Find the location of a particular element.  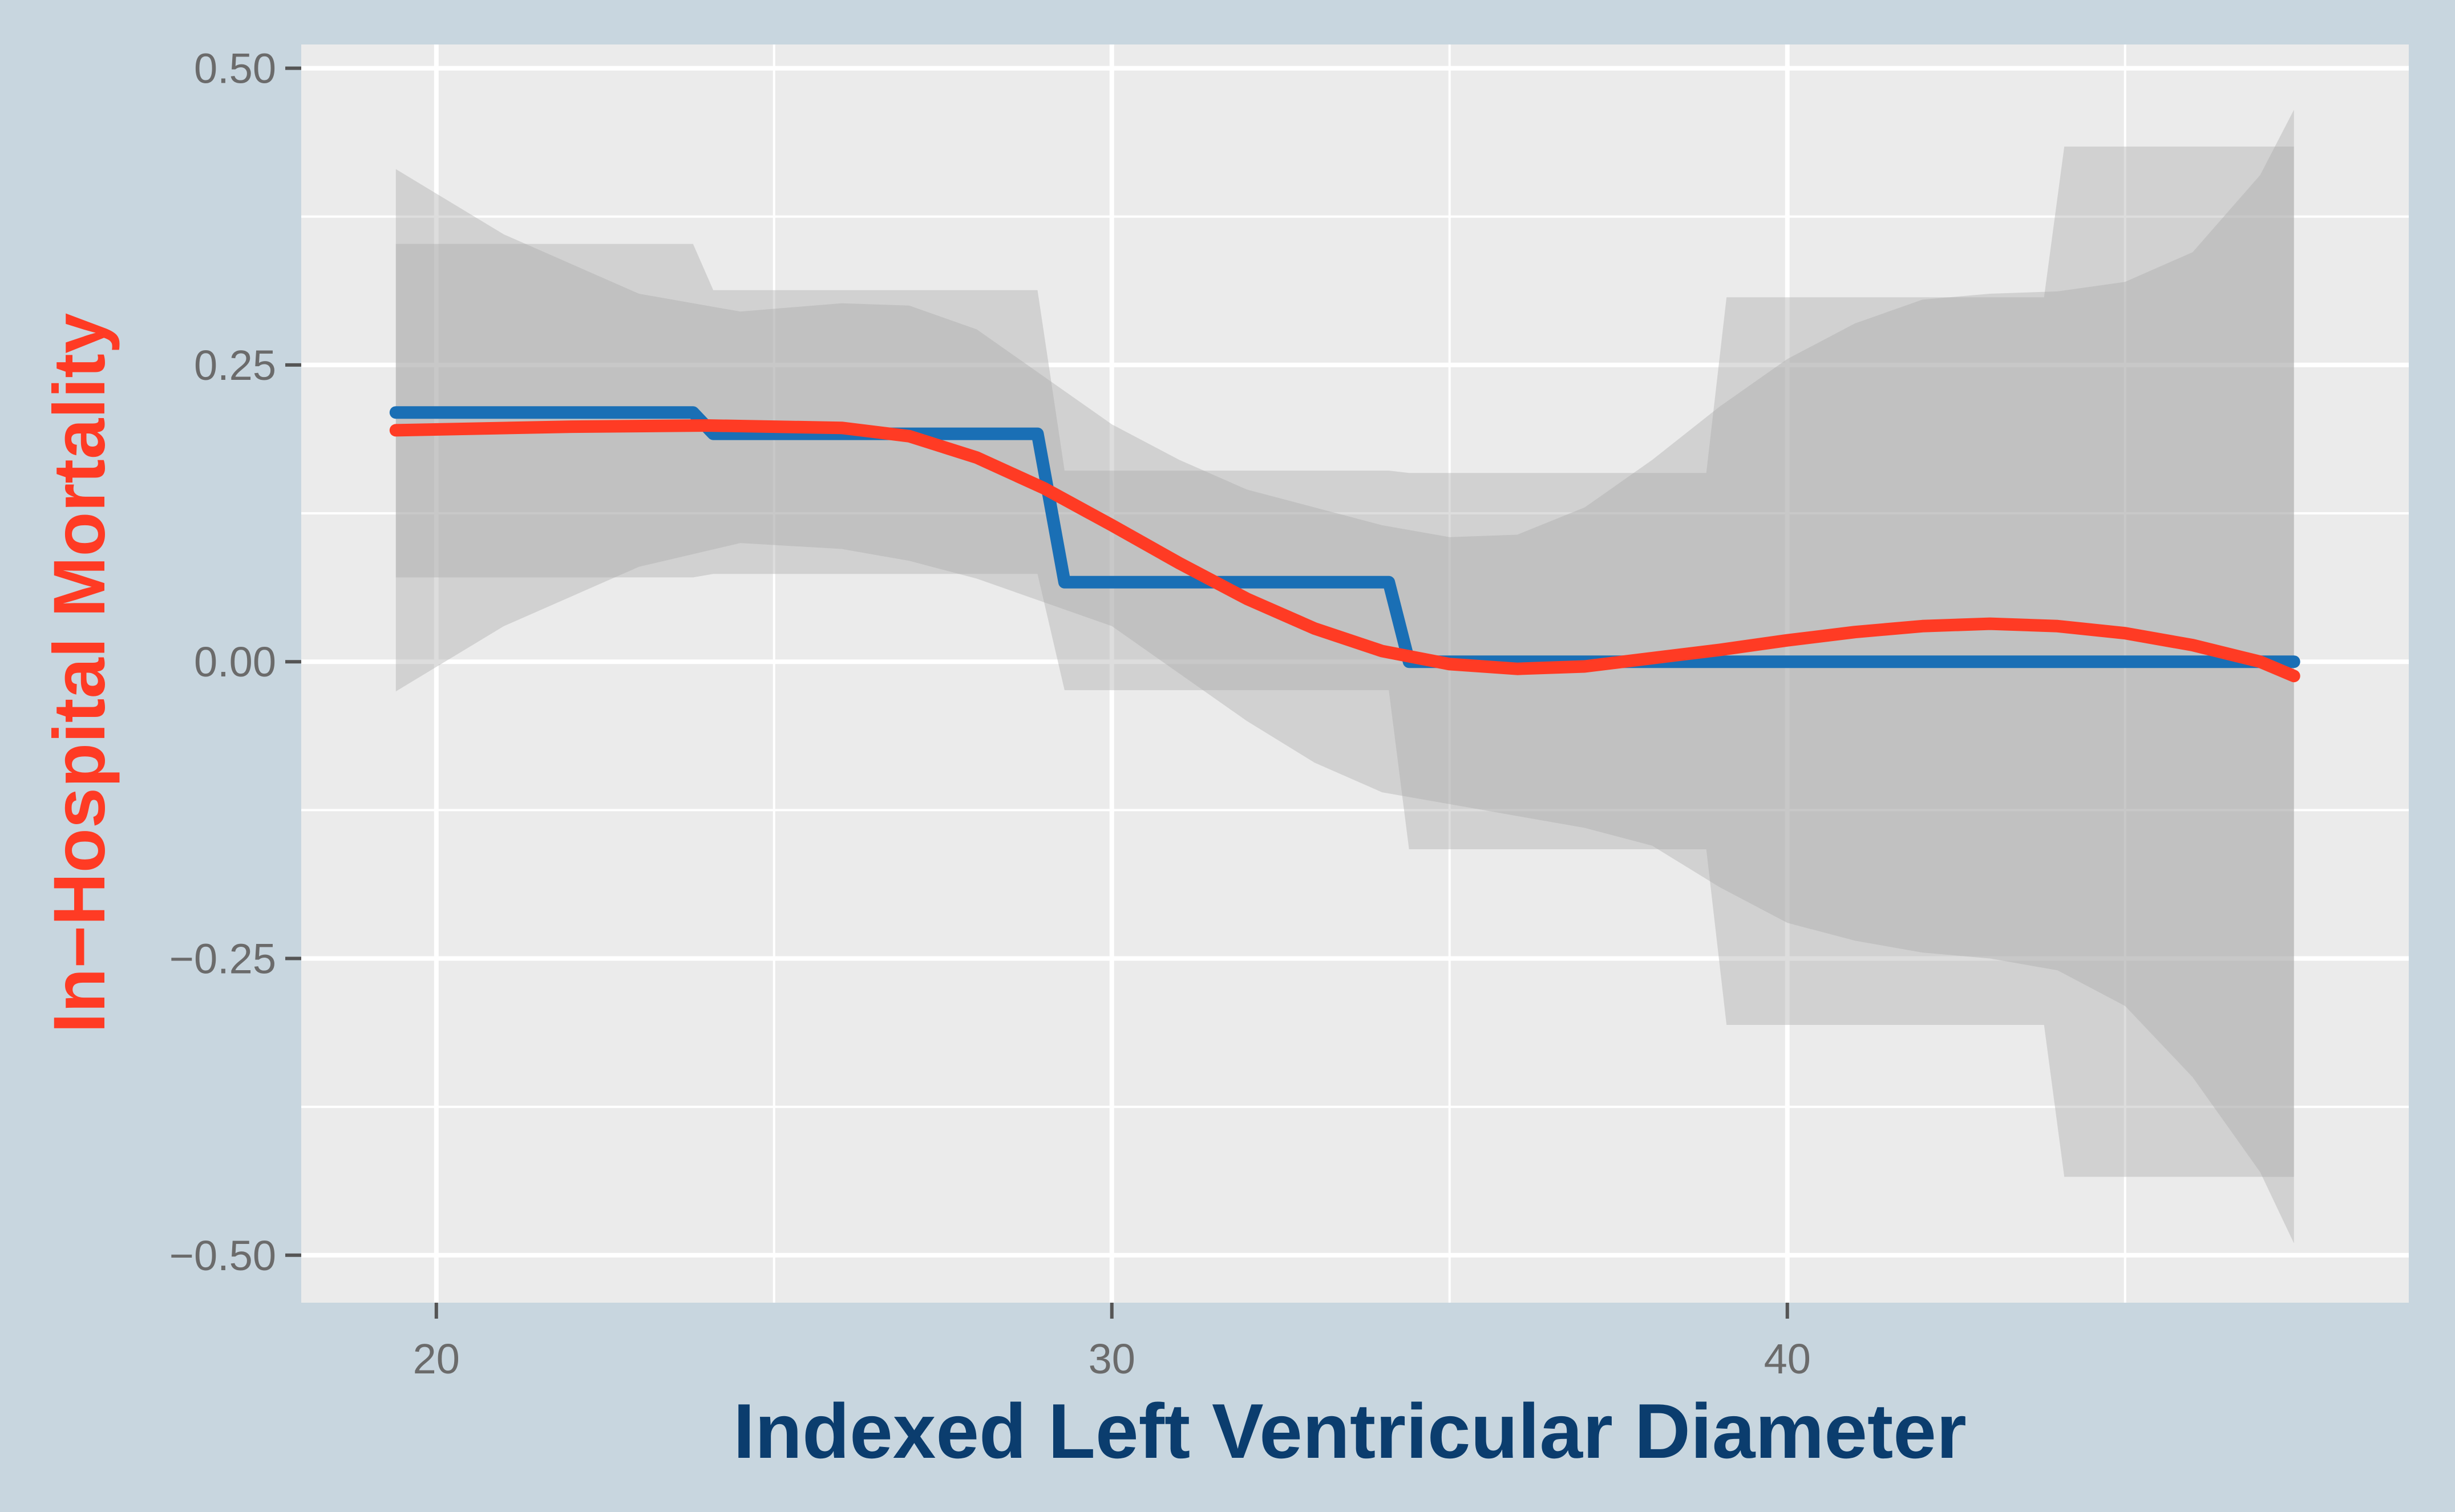

y-axis: 0.50 0.25 0.00 −0.25 −0.50 is located at coordinates (235, 662).